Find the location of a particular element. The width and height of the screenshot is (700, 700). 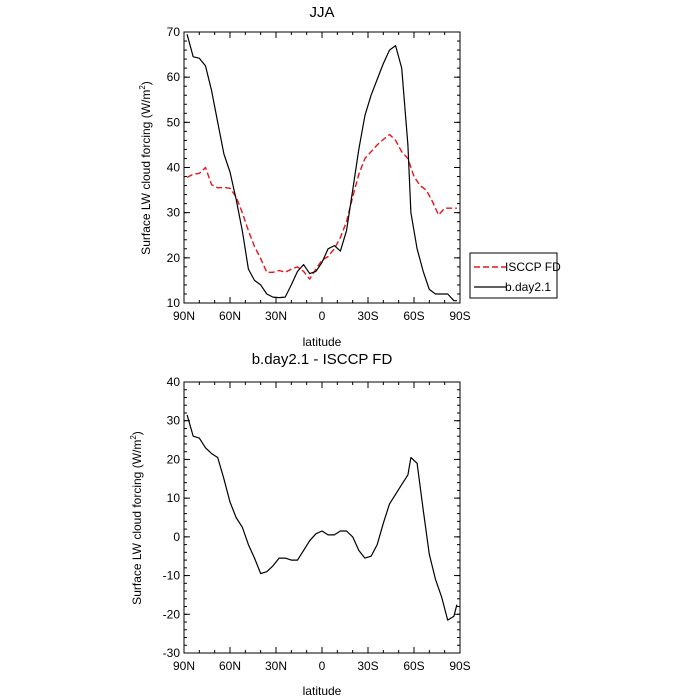

series-line-b-day2-1-isccp-fd is located at coordinates (322, 517).